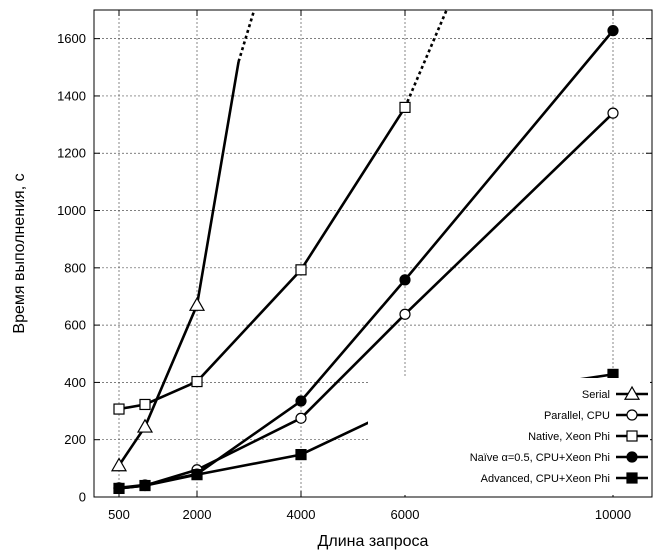 The image size is (656, 554). Describe the element at coordinates (632, 478) in the screenshot. I see `legend-marker-advanced-cpu-xeon-phi` at that location.